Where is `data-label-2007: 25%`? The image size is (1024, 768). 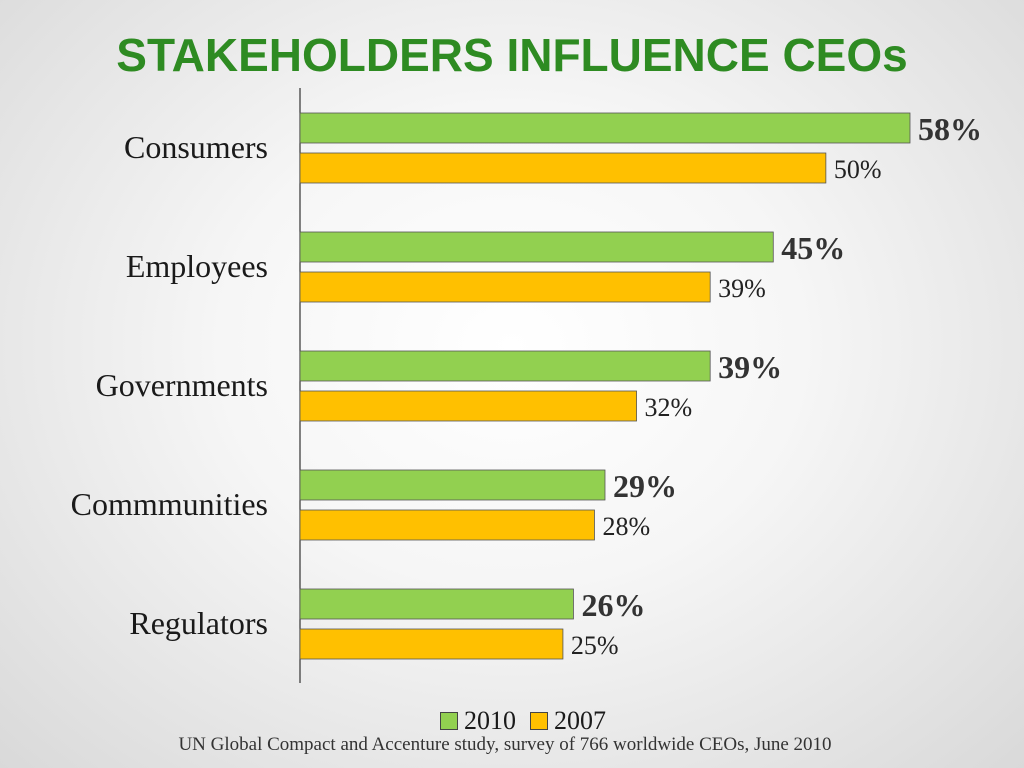
data-label-2007: 25% is located at coordinates (595, 645).